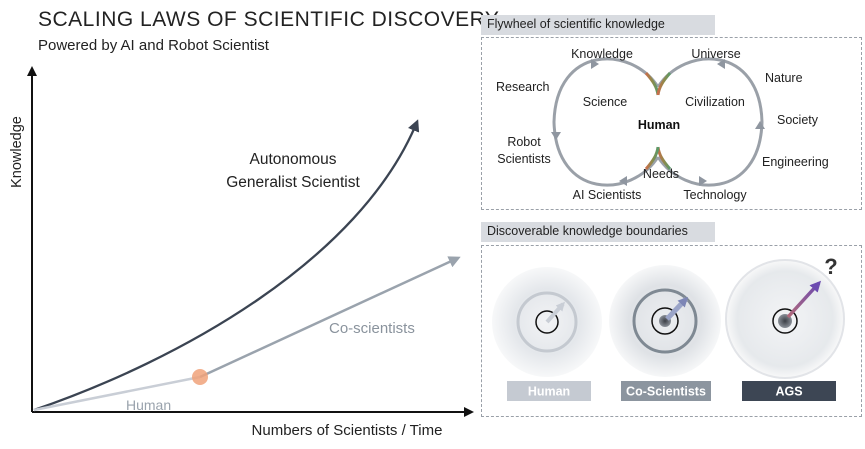 Image resolution: width=865 pixels, height=449 pixels. I want to click on flywheel-right-inner-label: Civilization, so click(715, 102).